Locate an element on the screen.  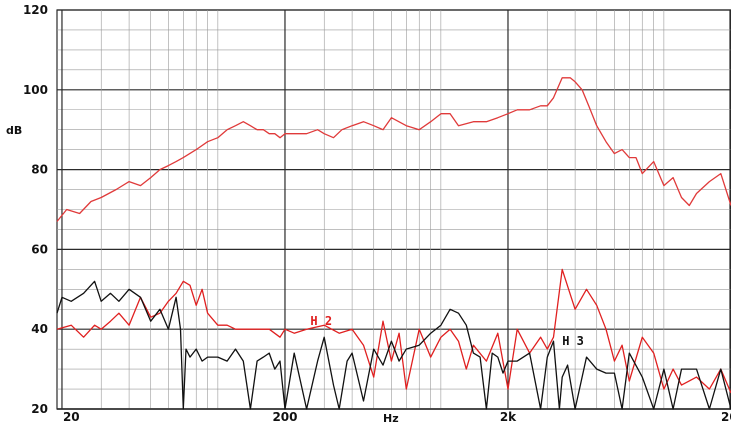
x-tick-label: 20 is located at coordinates (71, 417).